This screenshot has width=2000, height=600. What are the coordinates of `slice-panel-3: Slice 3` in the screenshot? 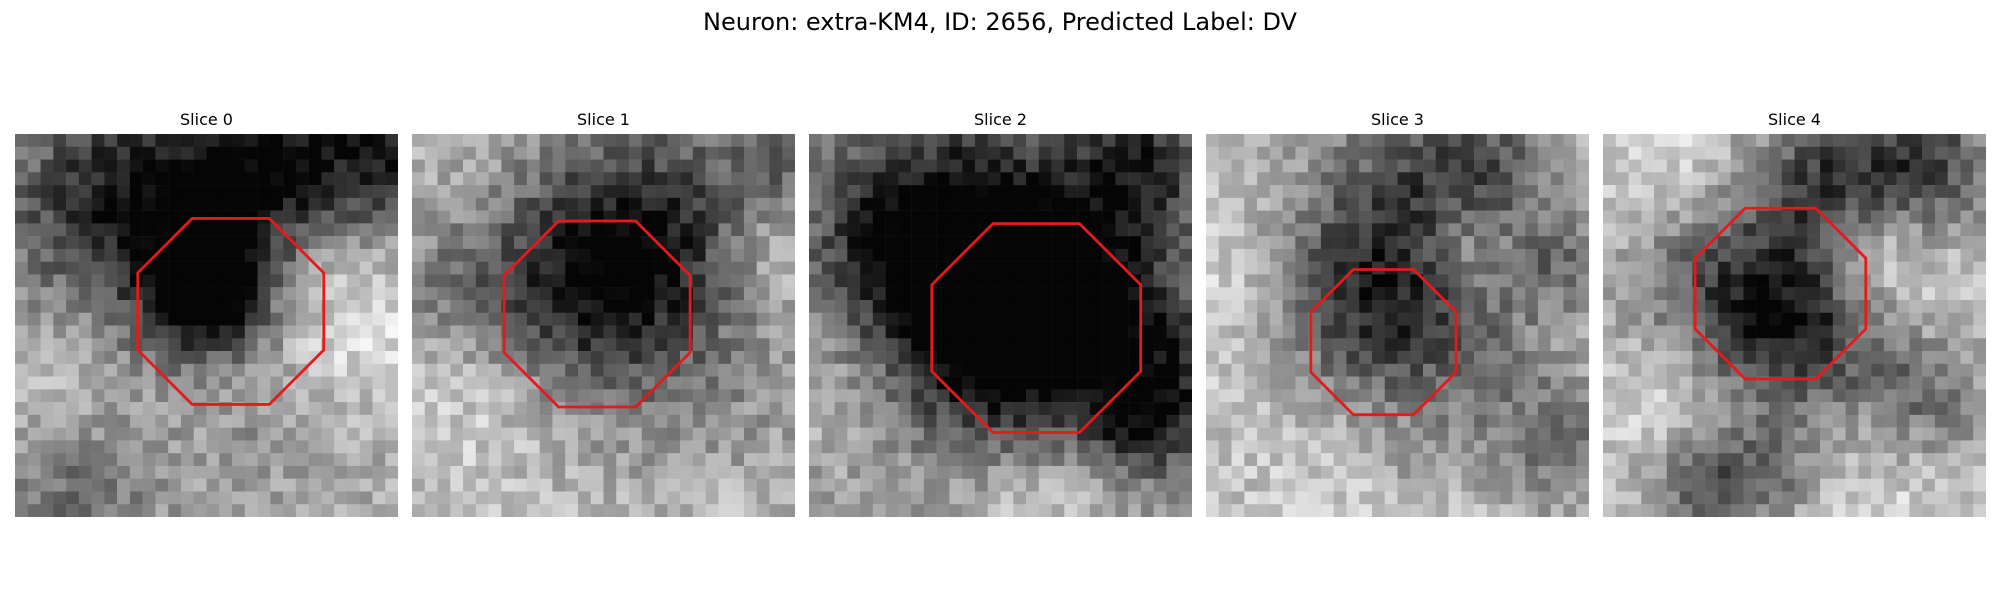 It's located at (1397, 312).